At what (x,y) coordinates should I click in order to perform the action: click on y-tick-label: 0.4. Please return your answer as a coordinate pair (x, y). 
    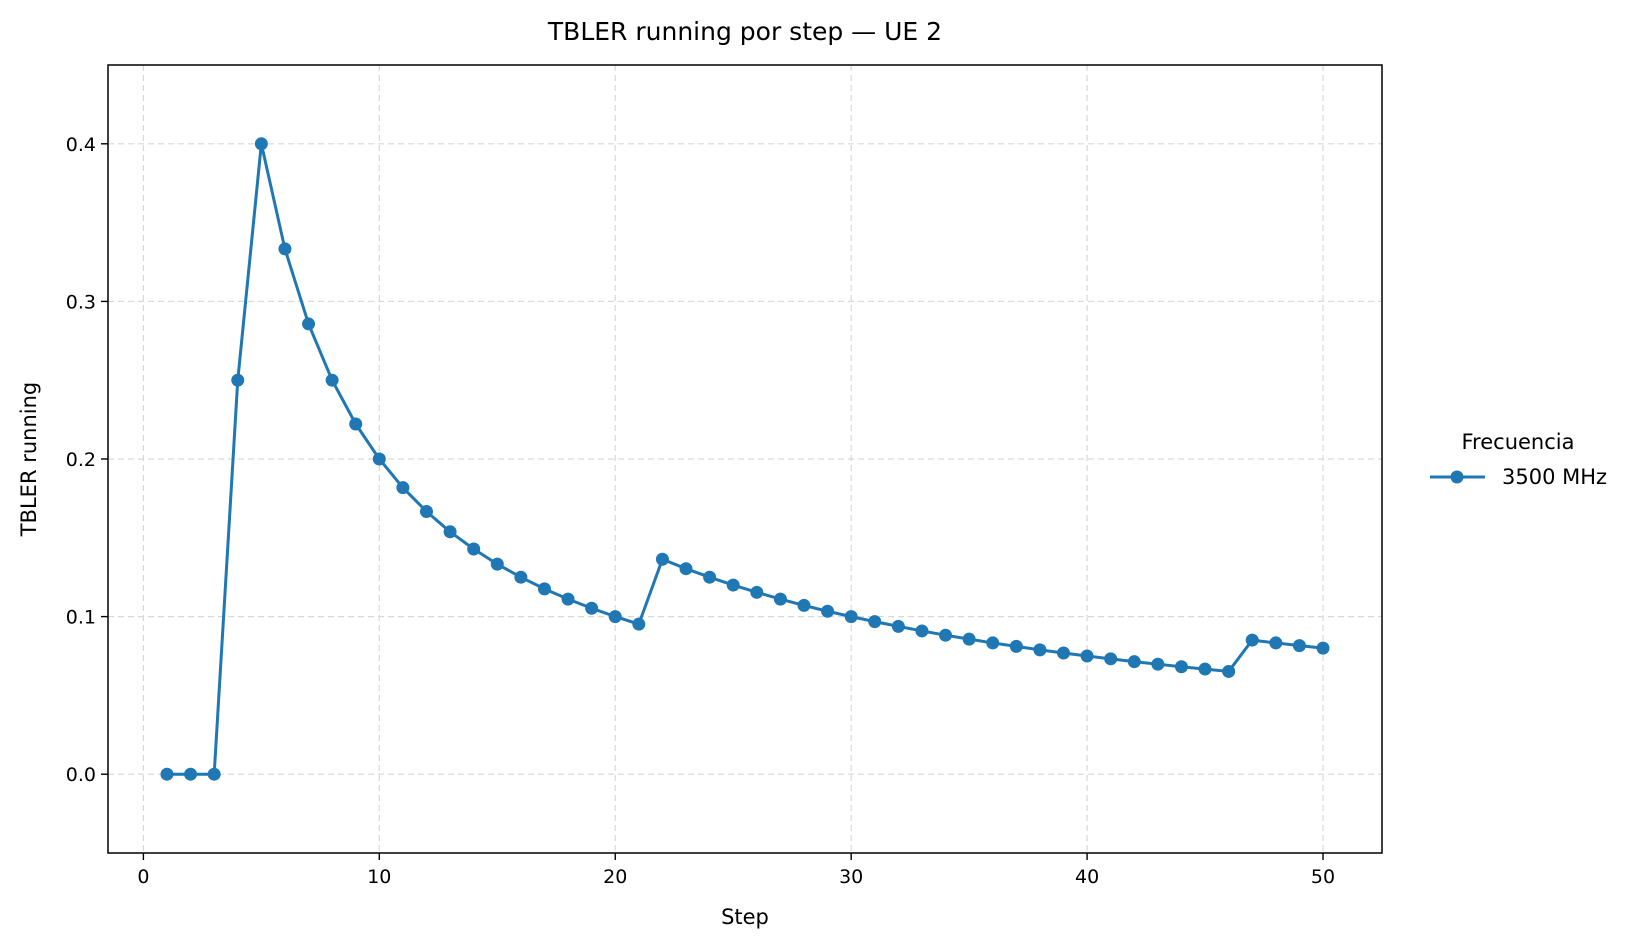
    Looking at the image, I should click on (81, 145).